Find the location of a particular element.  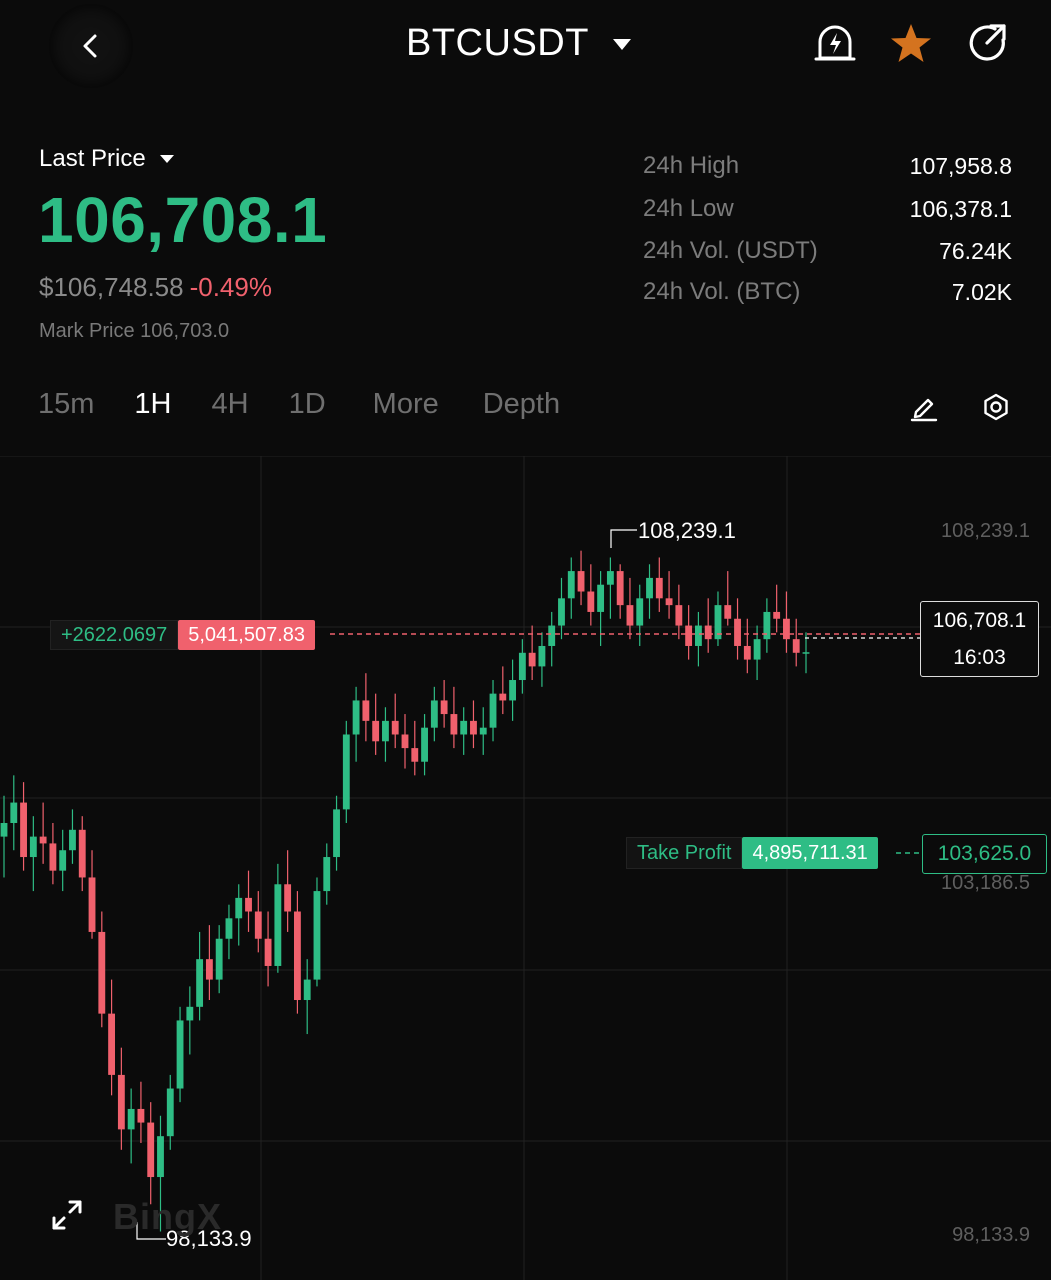

favorite-star-icon is located at coordinates (911, 44).